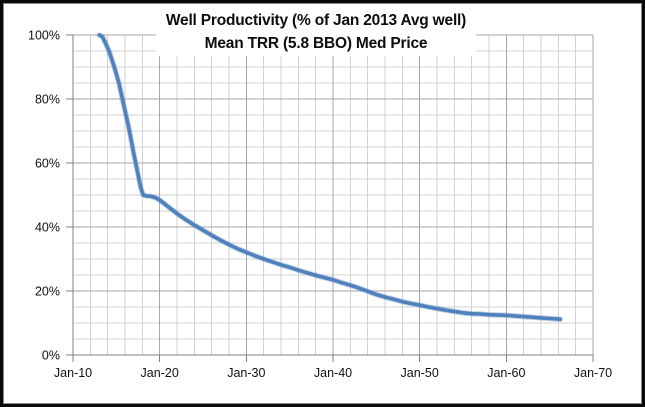  Describe the element at coordinates (506, 373) in the screenshot. I see `x-tick-label: Jan-60` at that location.